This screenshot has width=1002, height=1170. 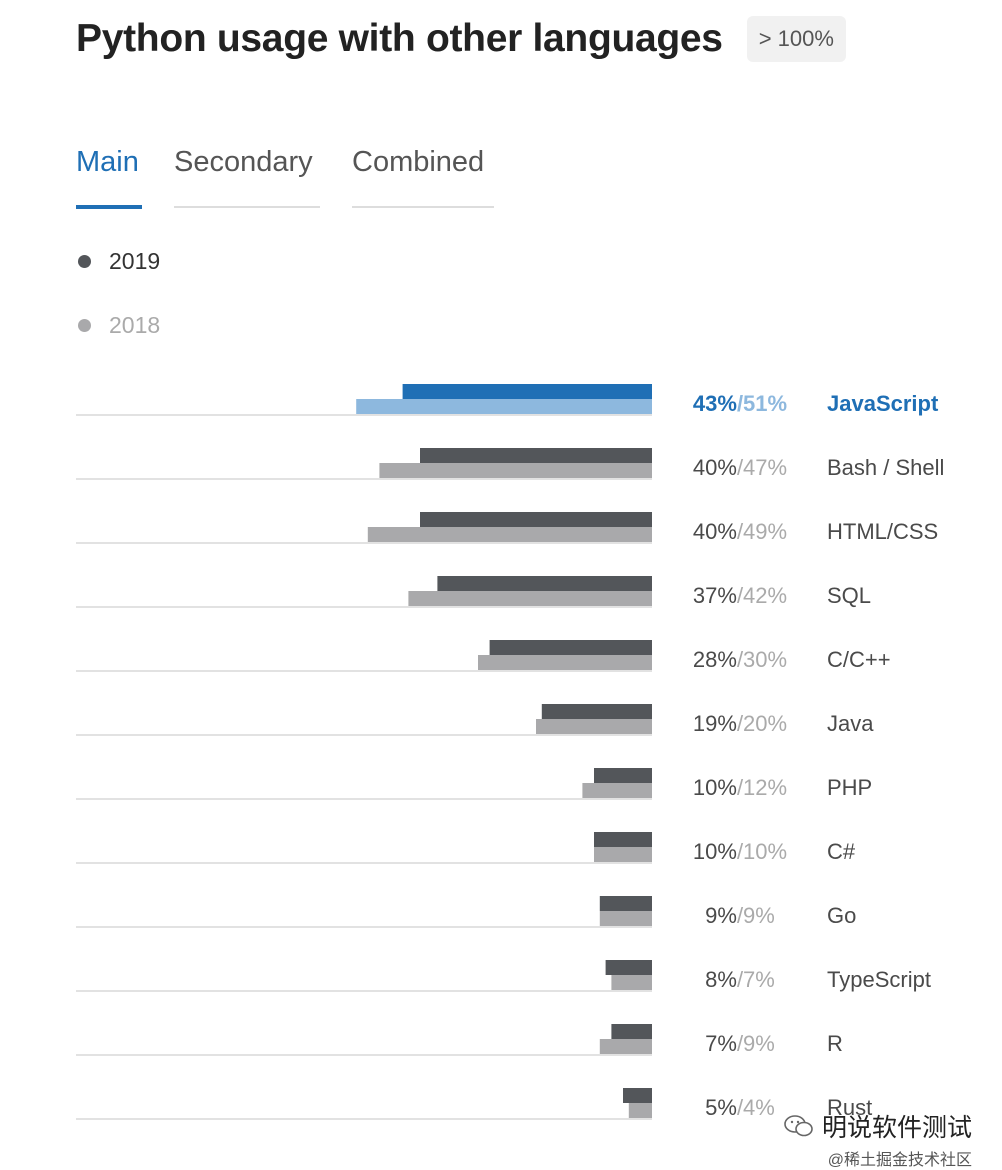 What do you see at coordinates (107, 162) in the screenshot?
I see `tab-main-label: Main` at bounding box center [107, 162].